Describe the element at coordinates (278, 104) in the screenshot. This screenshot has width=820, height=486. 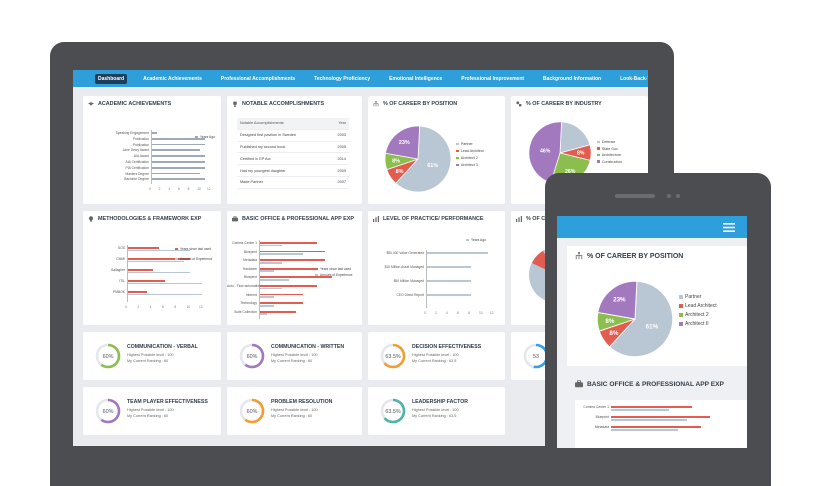
I see `notable-accomplishments-title: NOTABLE ACCOMPLISHMENTS` at that location.